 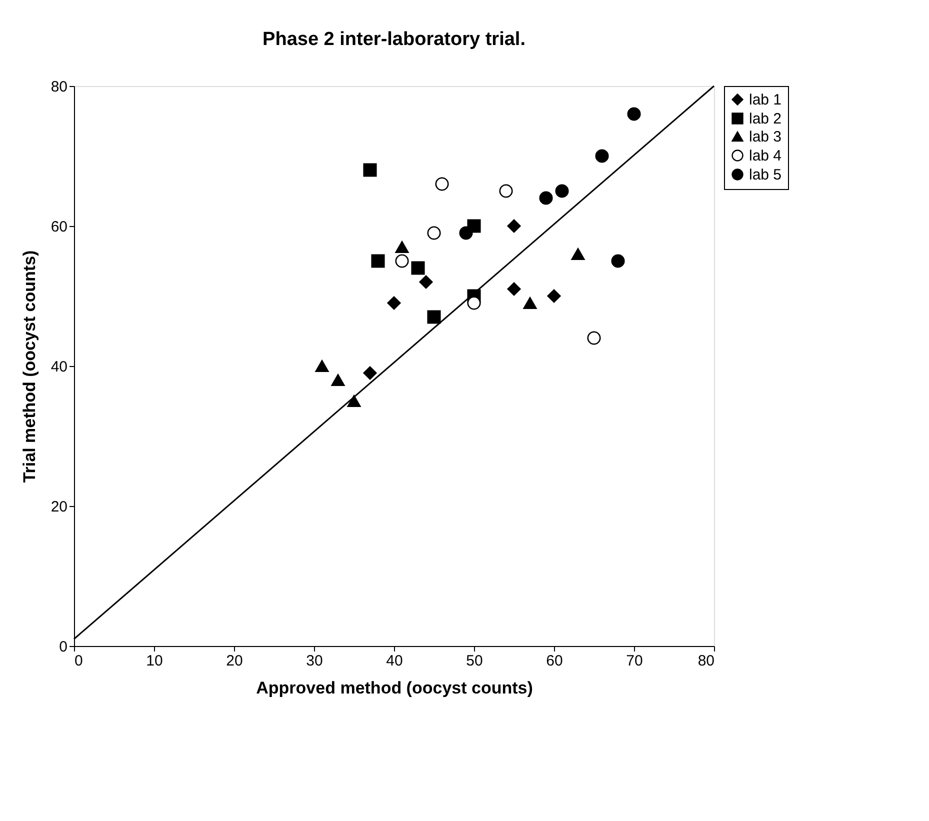 What do you see at coordinates (394, 688) in the screenshot?
I see `x-axis-title: Approved method (oocyst counts)` at bounding box center [394, 688].